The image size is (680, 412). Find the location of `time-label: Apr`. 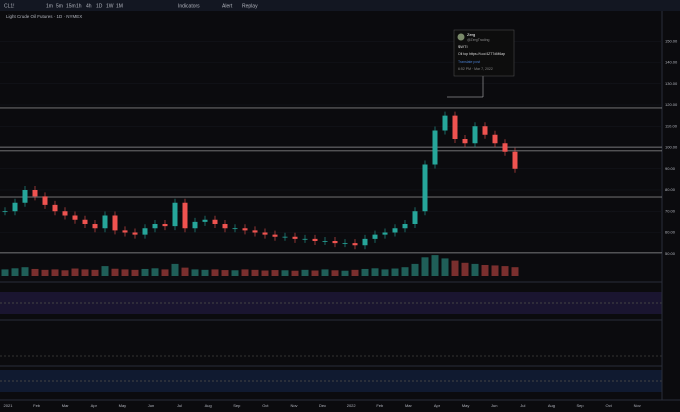

time-label: Apr is located at coordinates (437, 405).